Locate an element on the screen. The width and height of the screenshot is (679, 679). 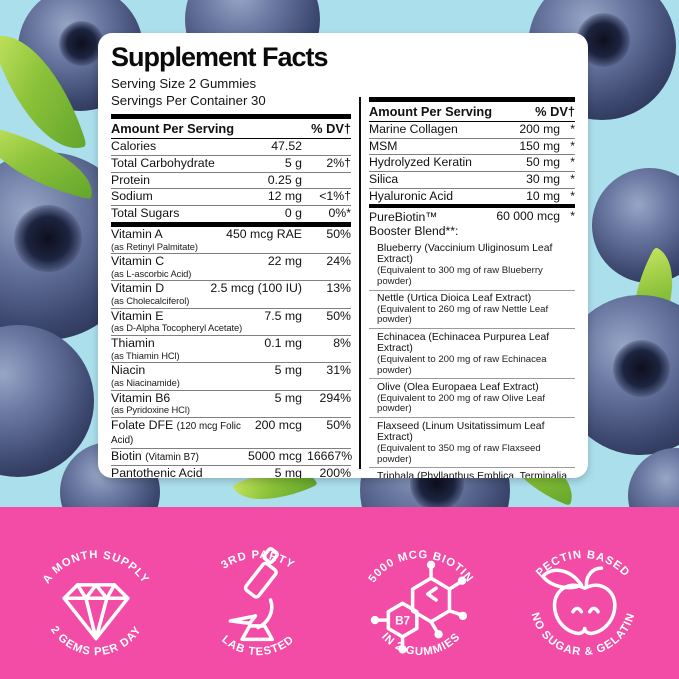
servings-per-container: Servings Per Container 30 is located at coordinates (188, 100).